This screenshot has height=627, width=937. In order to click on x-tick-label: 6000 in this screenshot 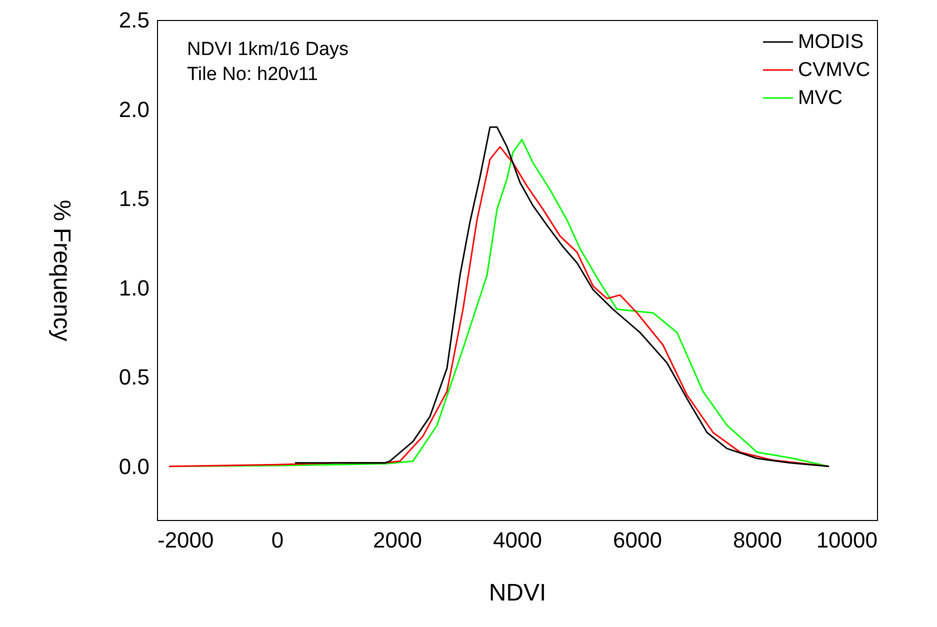, I will do `click(637, 540)`.